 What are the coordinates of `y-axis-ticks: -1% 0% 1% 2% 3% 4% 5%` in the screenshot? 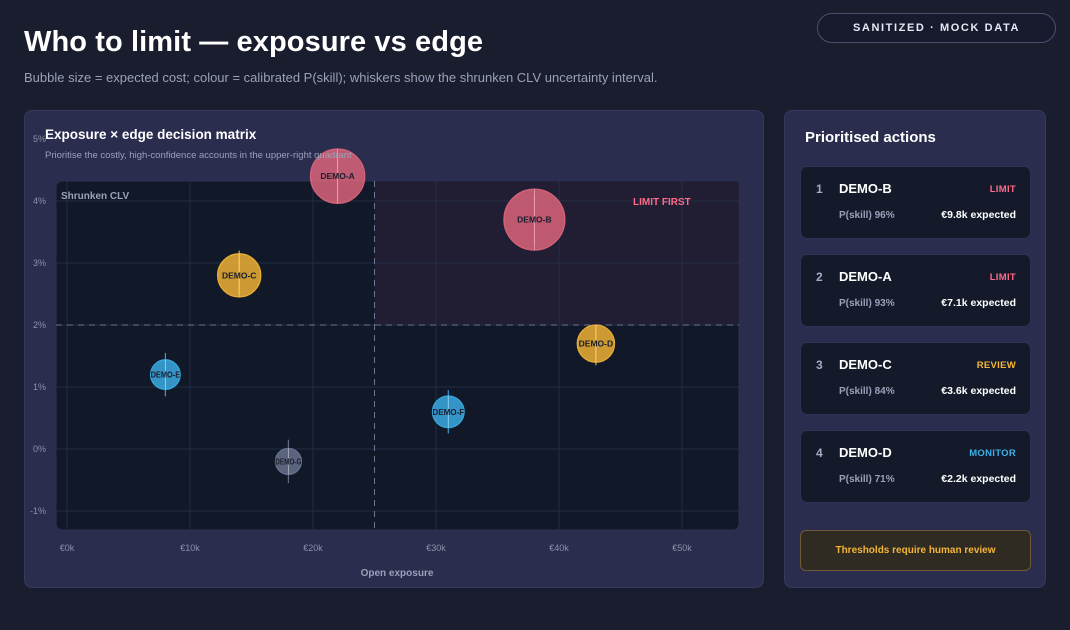 It's located at (38, 325).